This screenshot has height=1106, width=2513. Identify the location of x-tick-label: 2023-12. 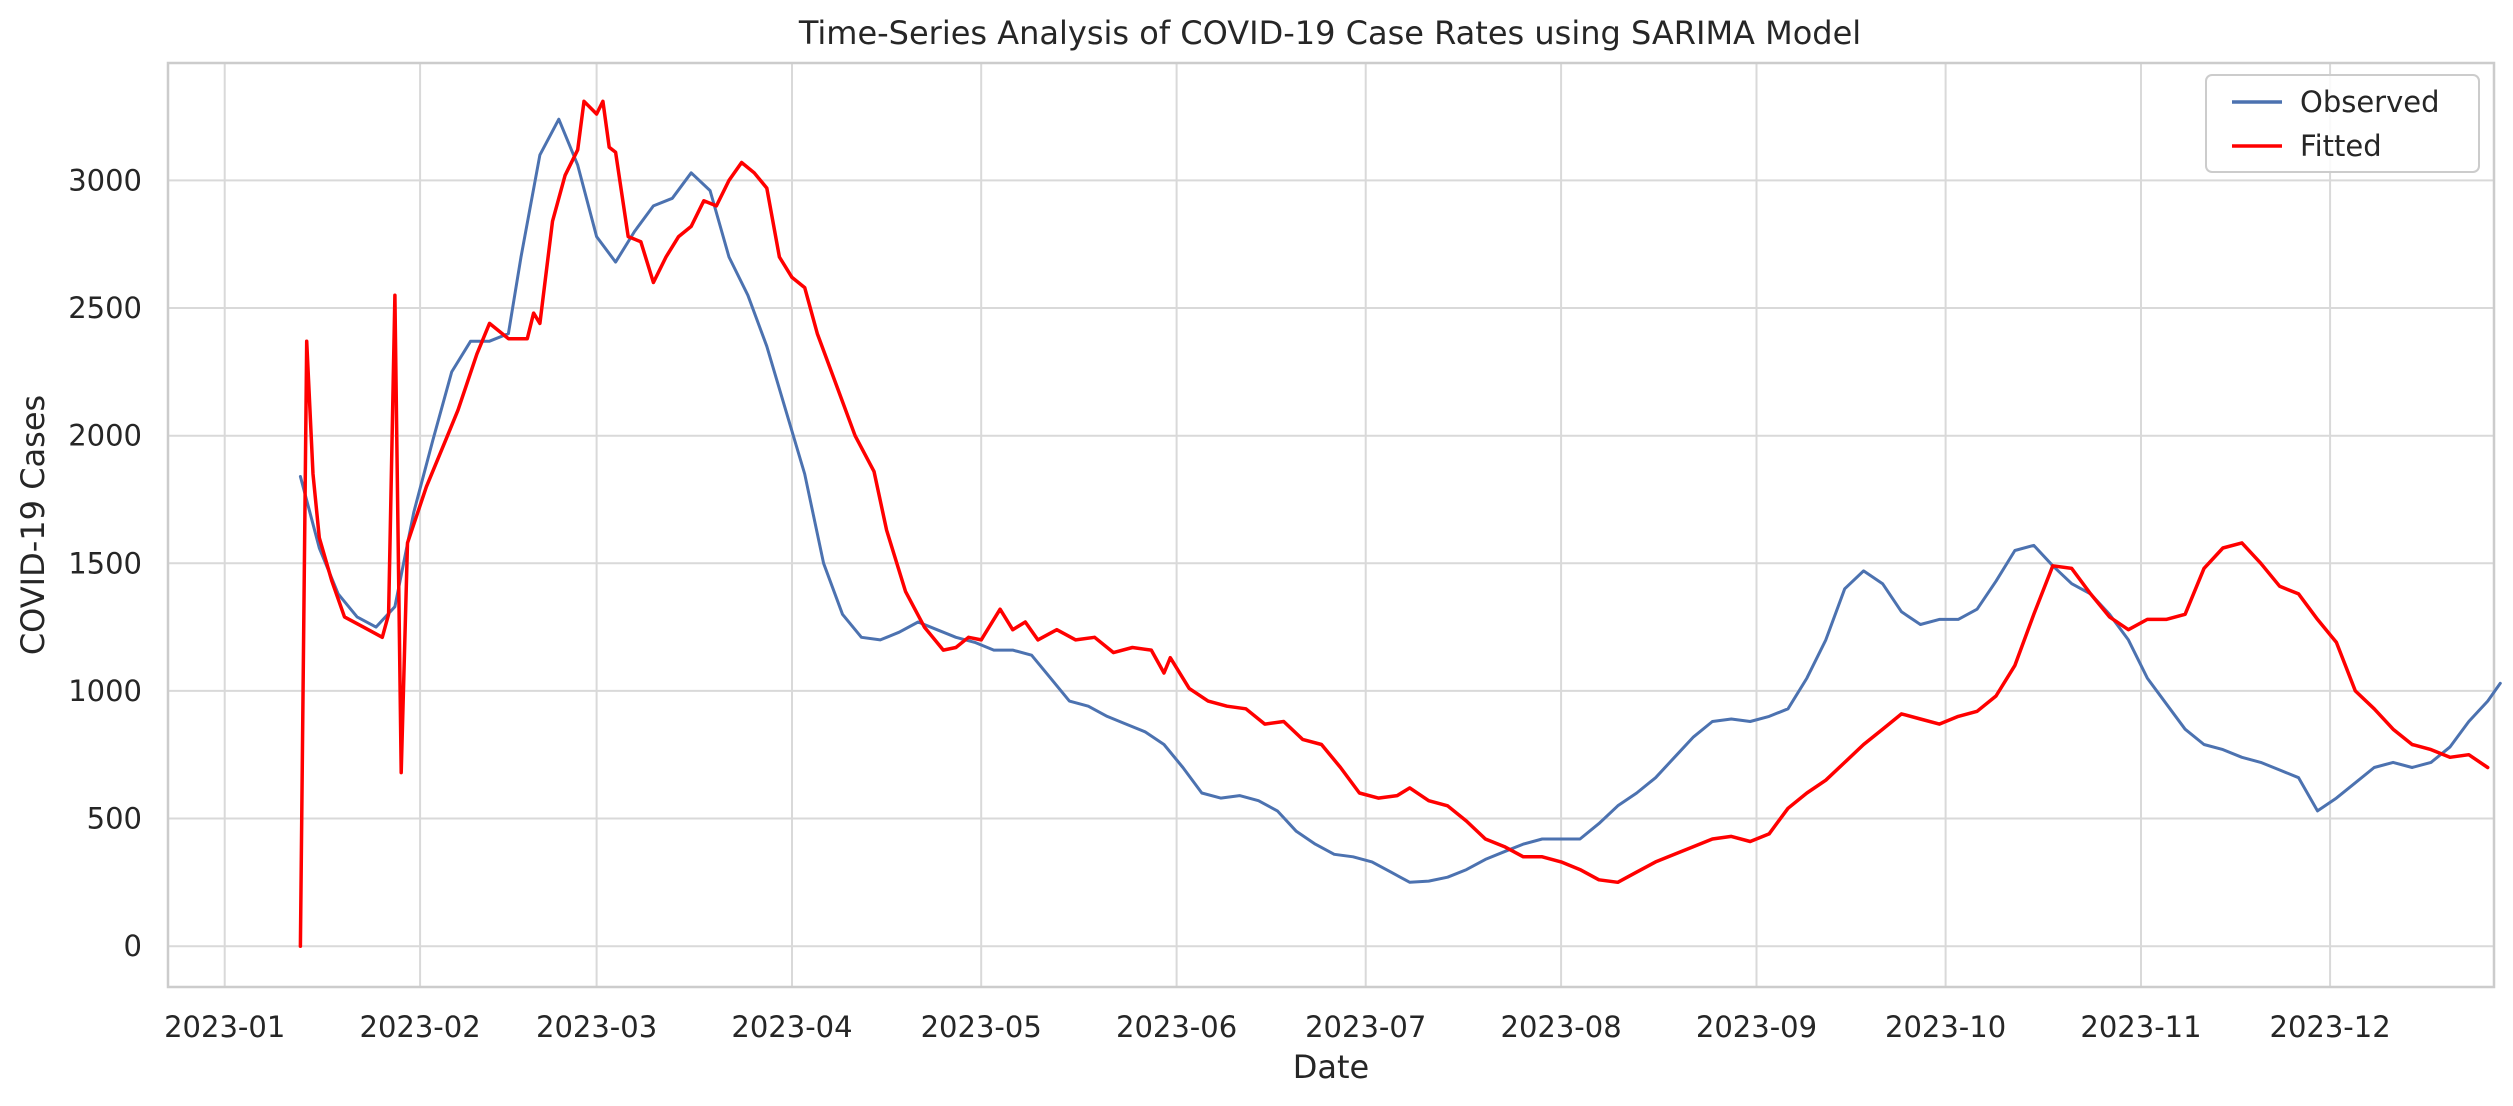
(2330, 1027).